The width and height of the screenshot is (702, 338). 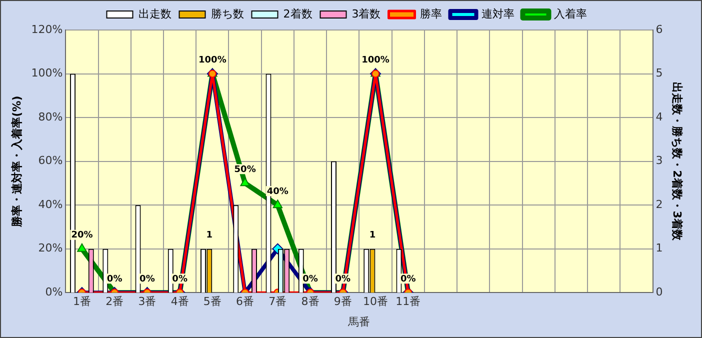 I want to click on legend-label: 連対率, so click(x=498, y=13).